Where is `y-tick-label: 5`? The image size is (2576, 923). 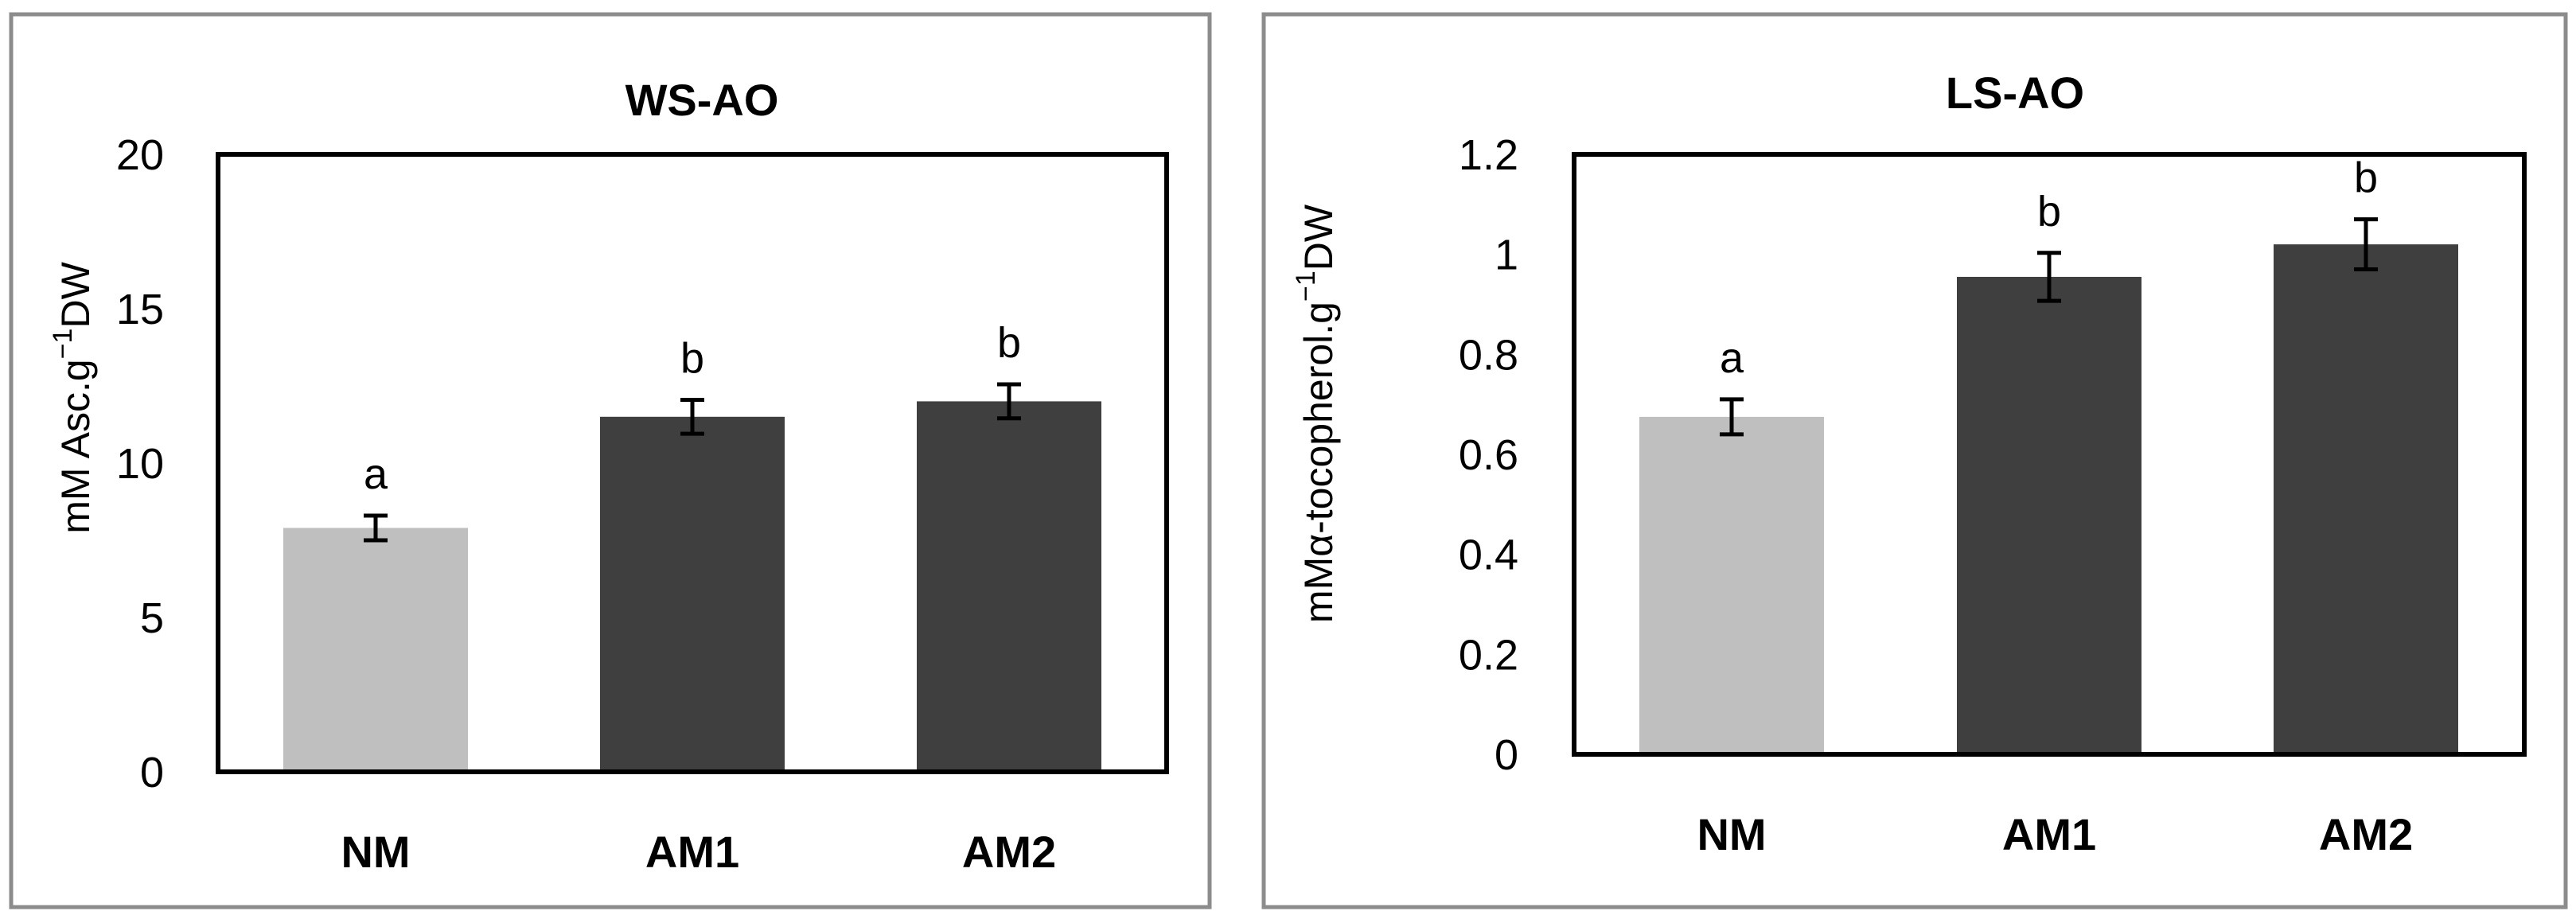
y-tick-label: 5 is located at coordinates (152, 618).